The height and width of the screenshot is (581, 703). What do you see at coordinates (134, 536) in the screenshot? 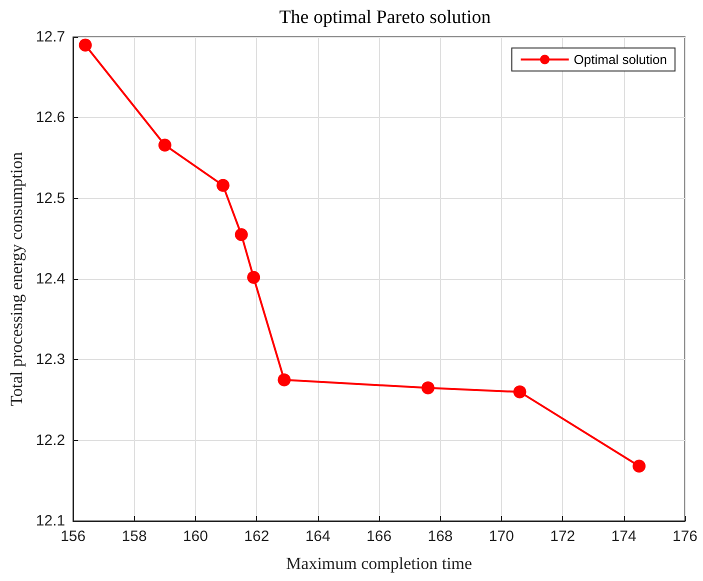
I see `x-tick-label: 158` at bounding box center [134, 536].